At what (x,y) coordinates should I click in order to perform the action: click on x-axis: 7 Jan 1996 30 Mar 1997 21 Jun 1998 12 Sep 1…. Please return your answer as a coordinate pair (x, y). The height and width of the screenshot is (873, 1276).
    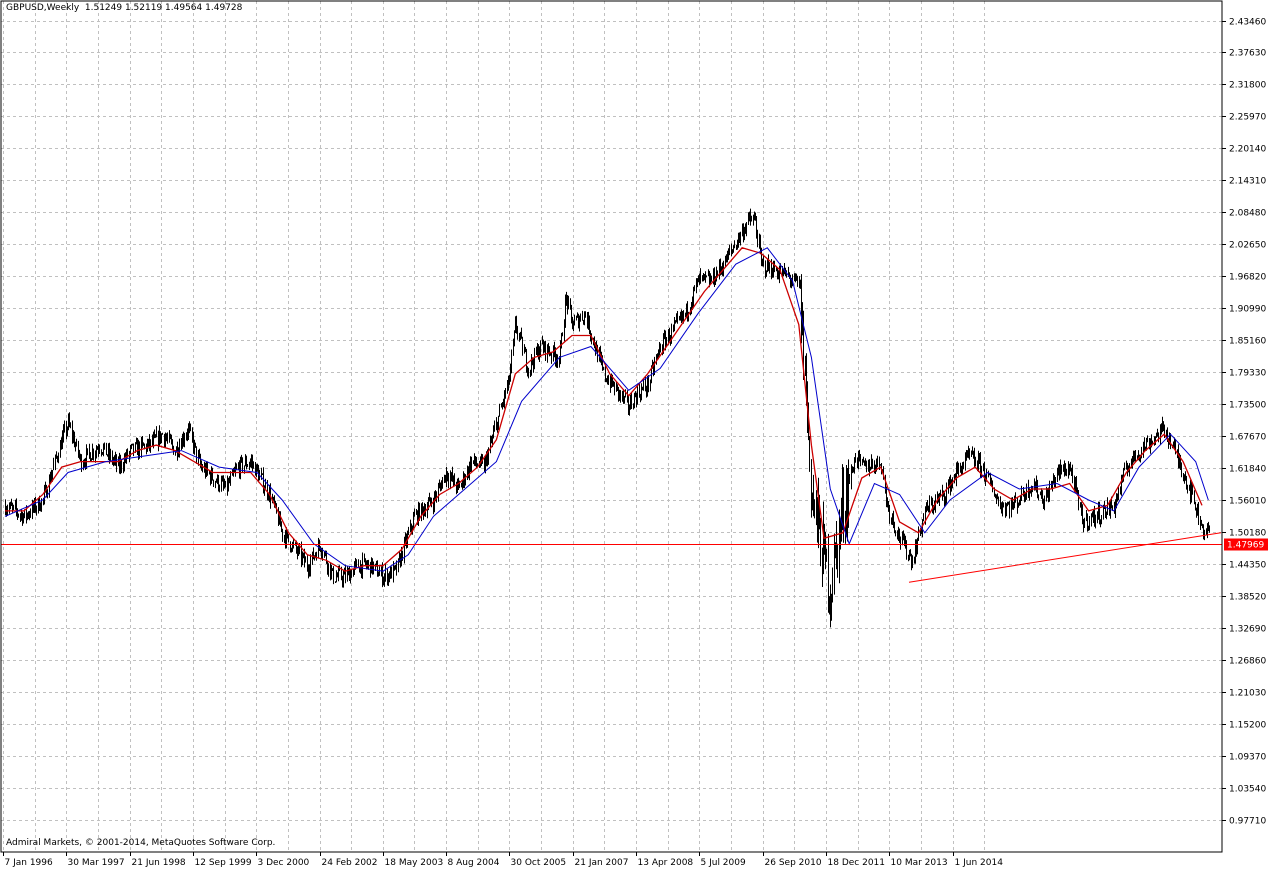
    Looking at the image, I should click on (503, 860).